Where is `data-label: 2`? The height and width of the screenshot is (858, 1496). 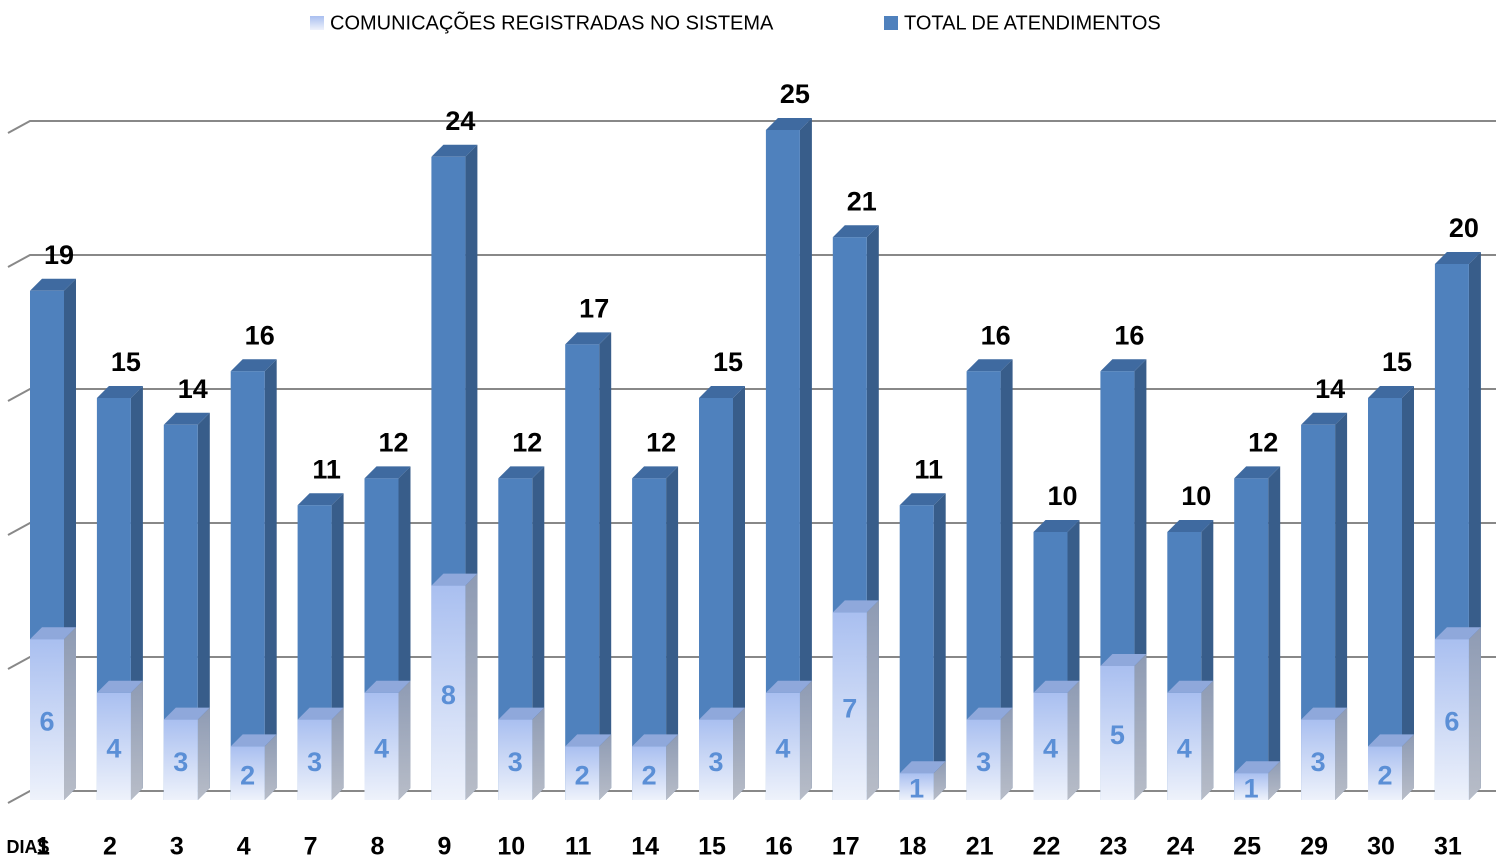
data-label: 2 is located at coordinates (247, 775).